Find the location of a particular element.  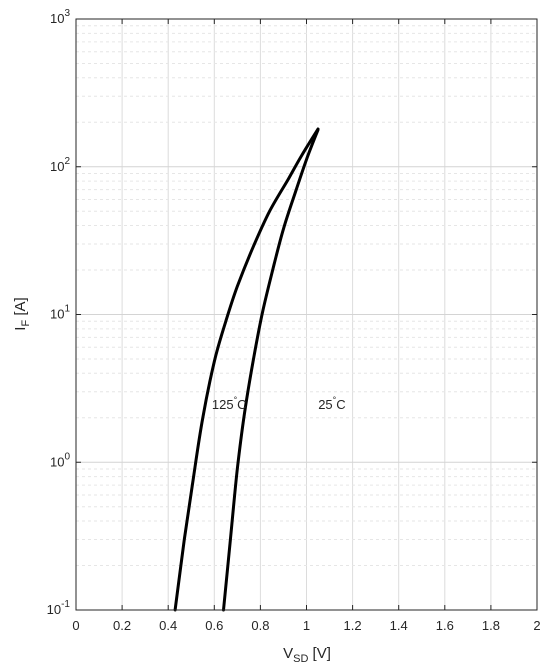

y-tick-exponent: 3 is located at coordinates (67, 13).